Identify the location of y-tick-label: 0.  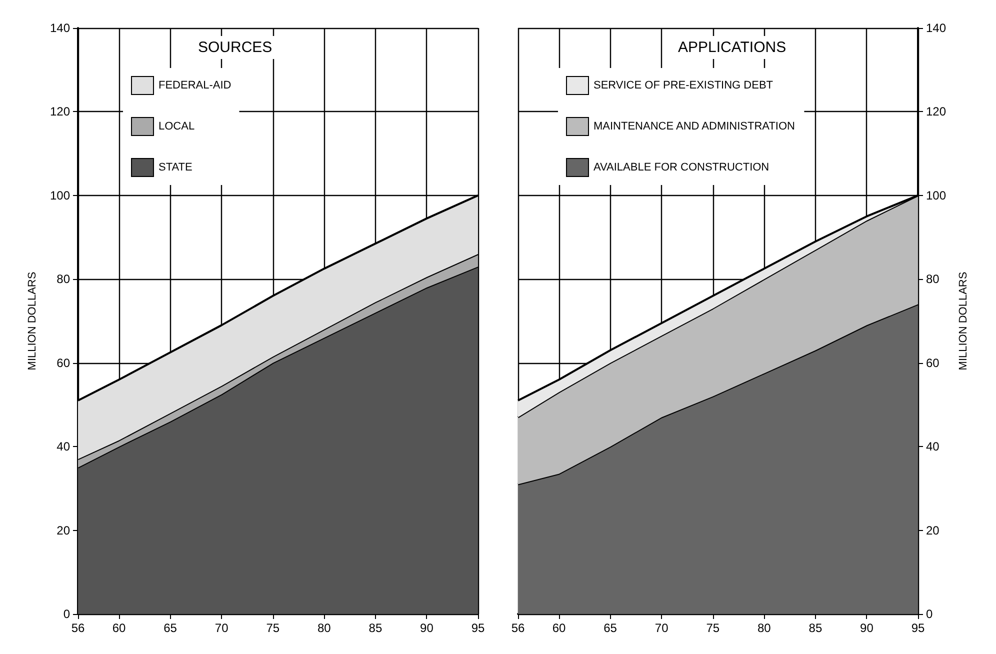
(66, 614).